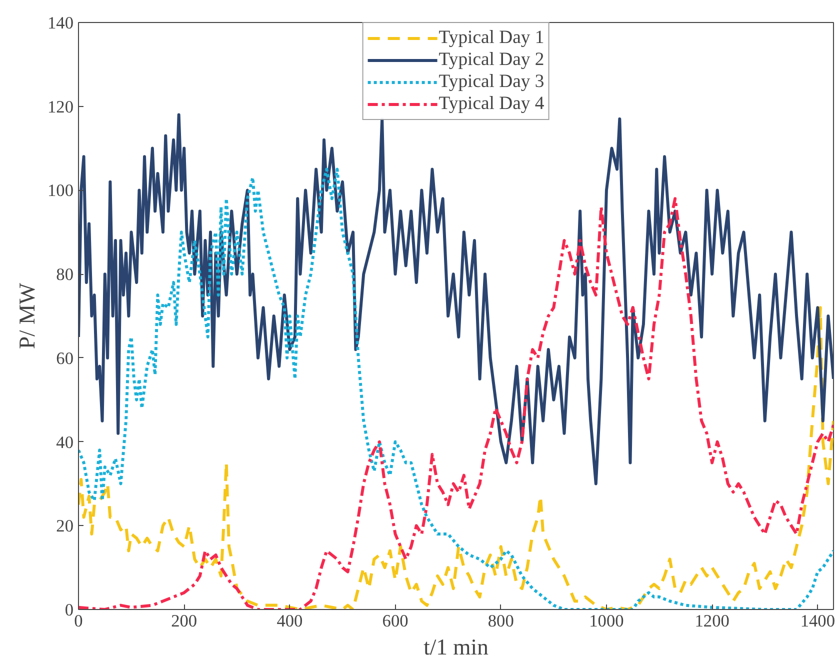 The width and height of the screenshot is (835, 662). I want to click on y-tick-label: 120, so click(61, 106).